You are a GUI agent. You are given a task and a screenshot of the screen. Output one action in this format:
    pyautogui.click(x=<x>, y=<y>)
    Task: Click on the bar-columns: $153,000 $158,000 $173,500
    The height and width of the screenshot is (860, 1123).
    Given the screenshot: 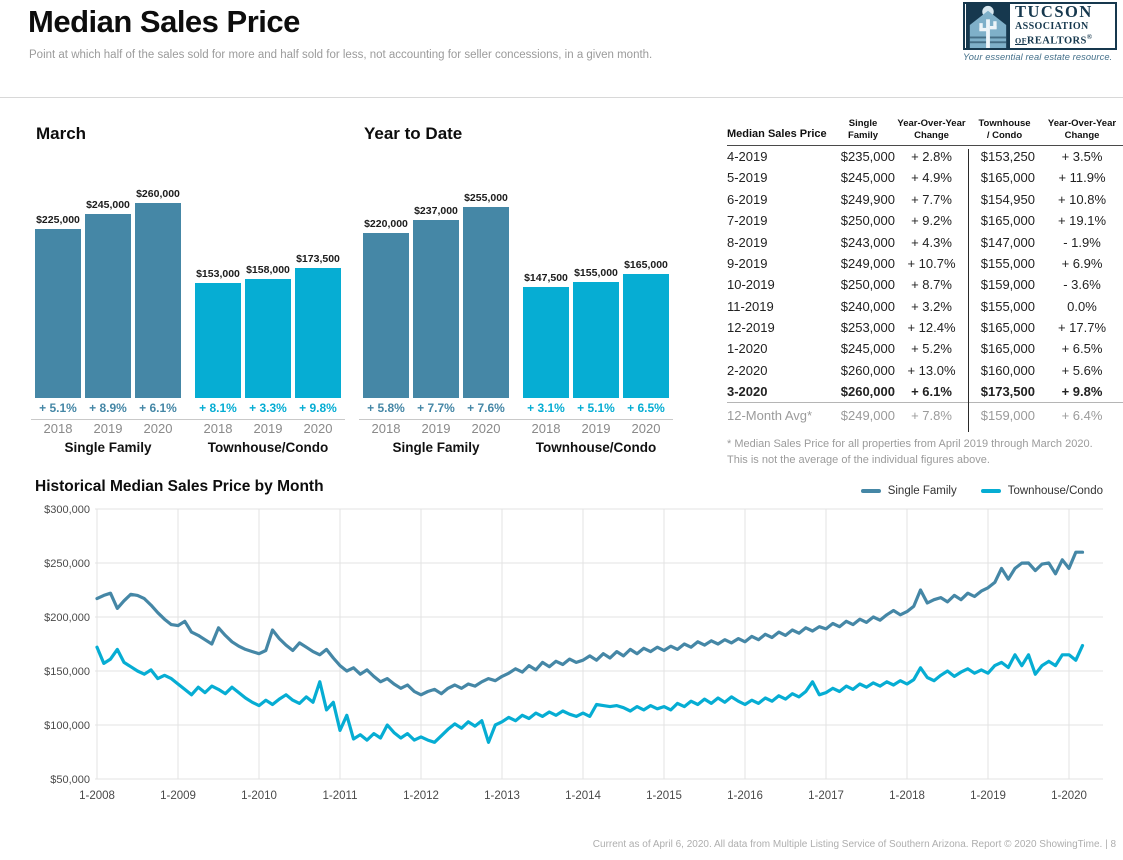 What is the action you would take?
    pyautogui.click(x=268, y=272)
    